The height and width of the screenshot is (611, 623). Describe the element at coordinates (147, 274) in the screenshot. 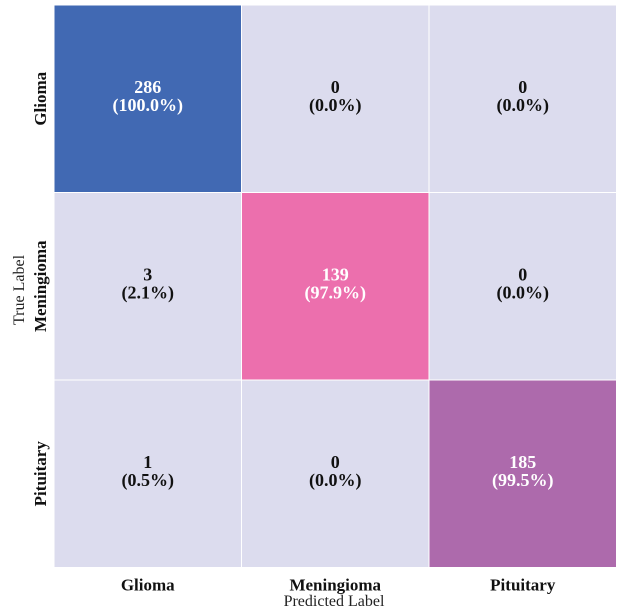

I see `cell-count-label: 3` at that location.